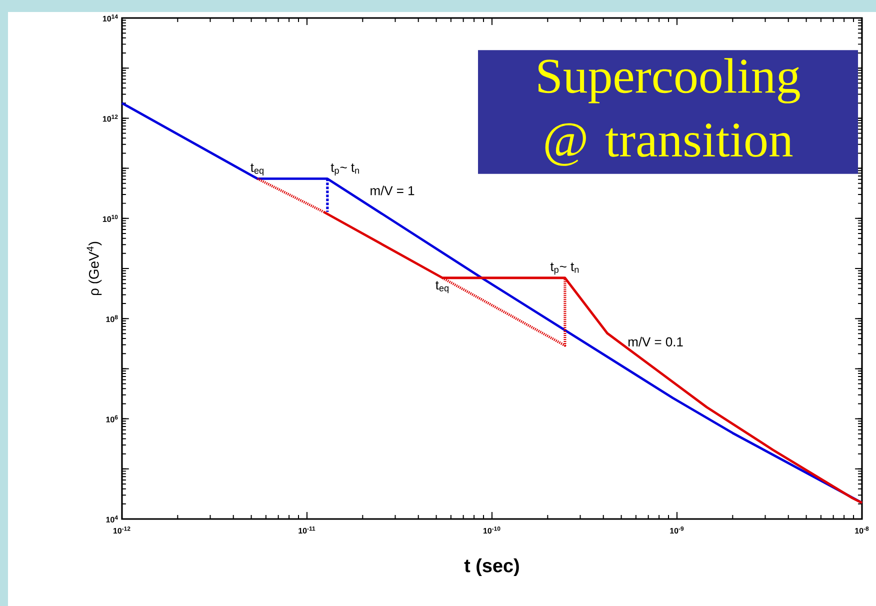 The image size is (876, 606). I want to click on x-axis-title: t (sec), so click(491, 567).